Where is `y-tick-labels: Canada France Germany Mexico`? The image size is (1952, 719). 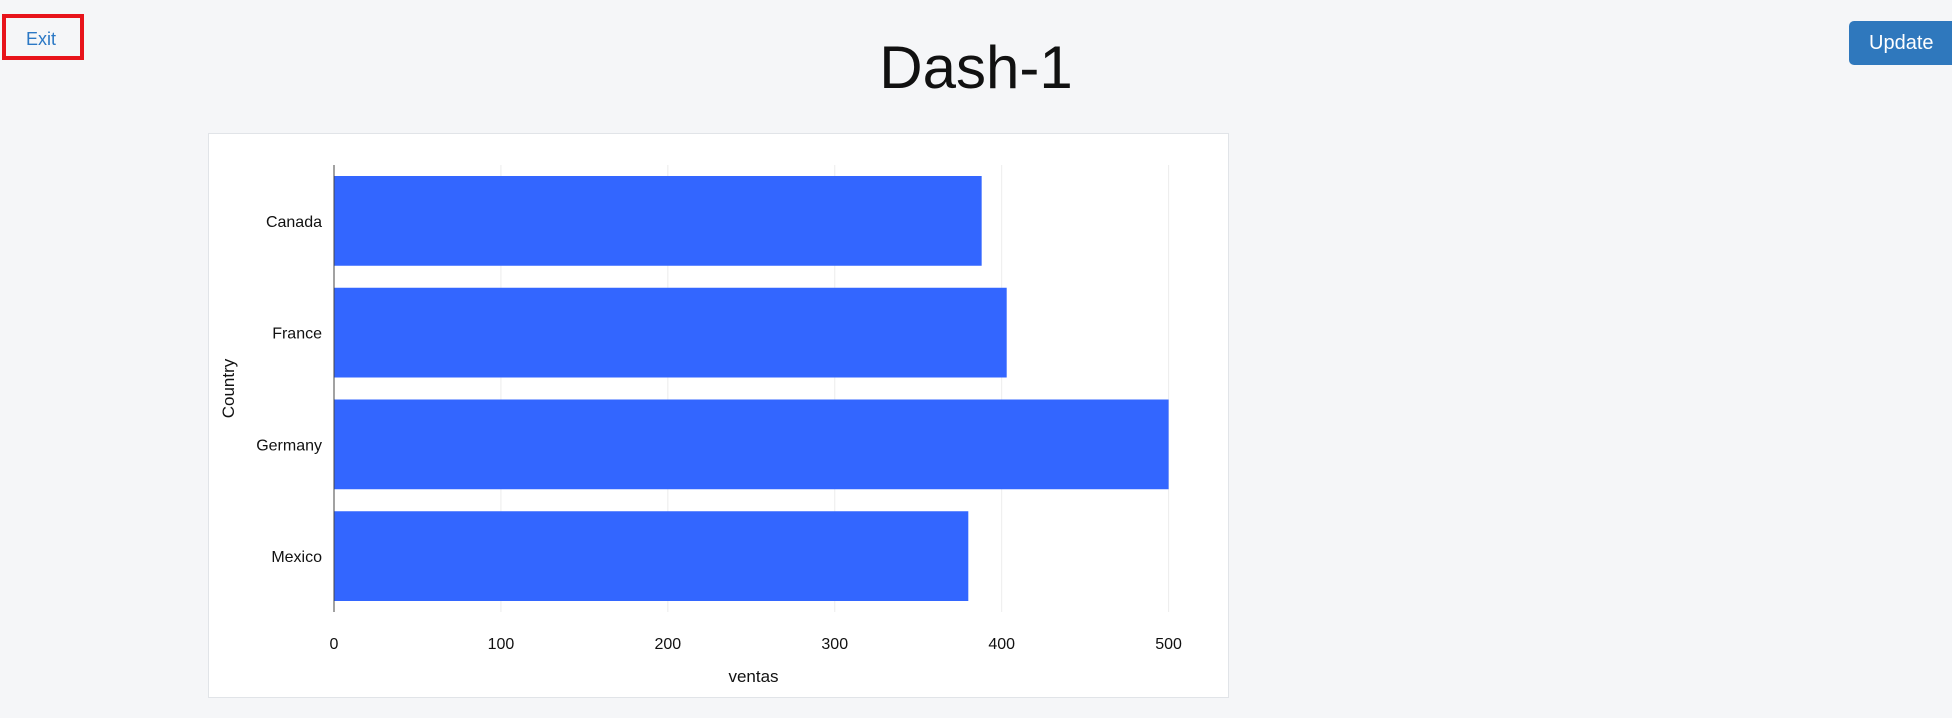 y-tick-labels: Canada France Germany Mexico is located at coordinates (289, 390).